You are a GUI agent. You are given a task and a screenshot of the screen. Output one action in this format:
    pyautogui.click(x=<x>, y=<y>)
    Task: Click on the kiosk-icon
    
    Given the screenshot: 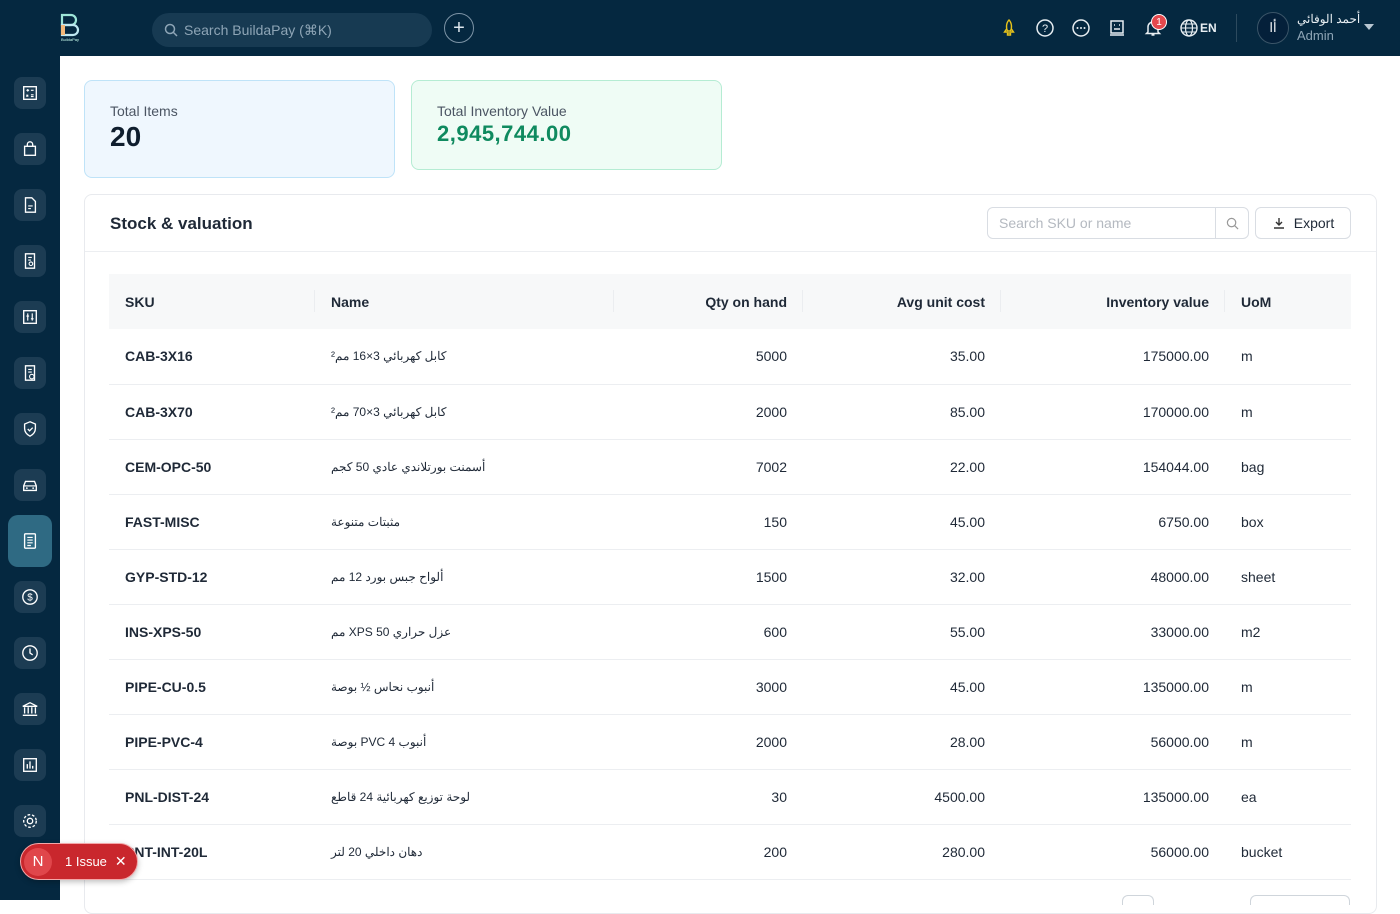 What is the action you would take?
    pyautogui.click(x=1117, y=28)
    